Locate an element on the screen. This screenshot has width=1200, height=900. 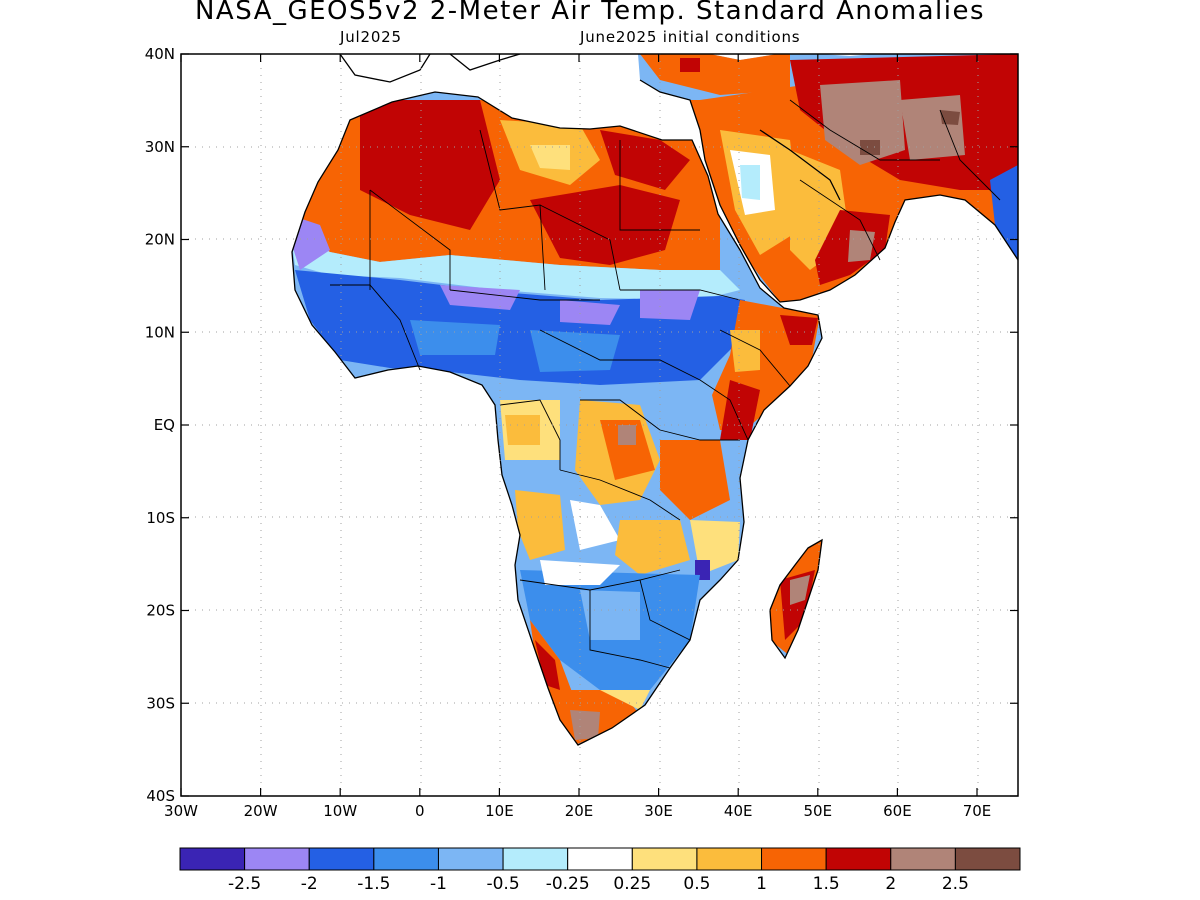
colorbar-label: -2 is located at coordinates (309, 884).